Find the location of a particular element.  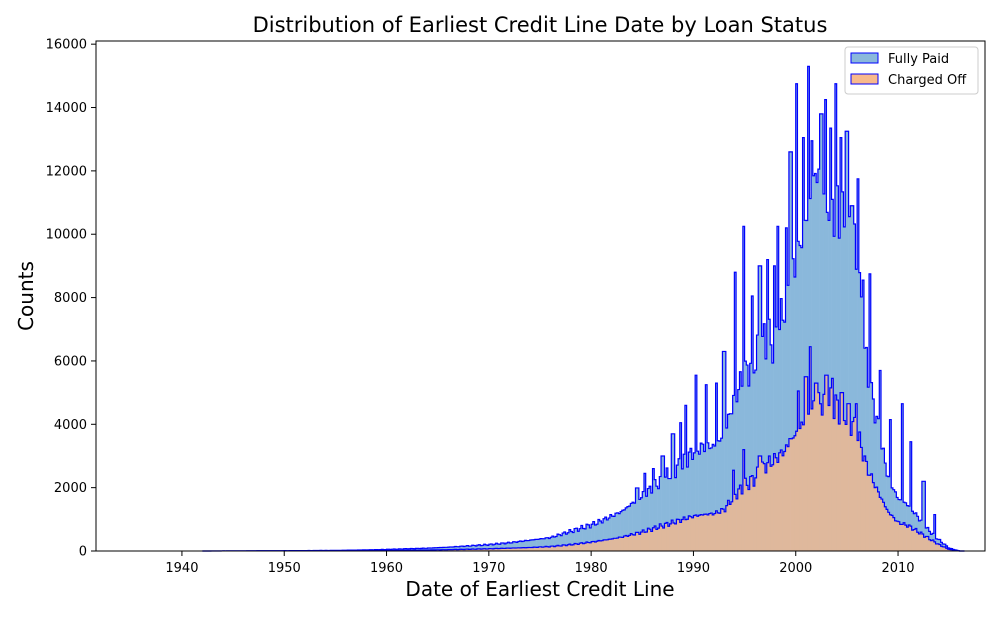

x-tick-label: 2010 is located at coordinates (897, 568).